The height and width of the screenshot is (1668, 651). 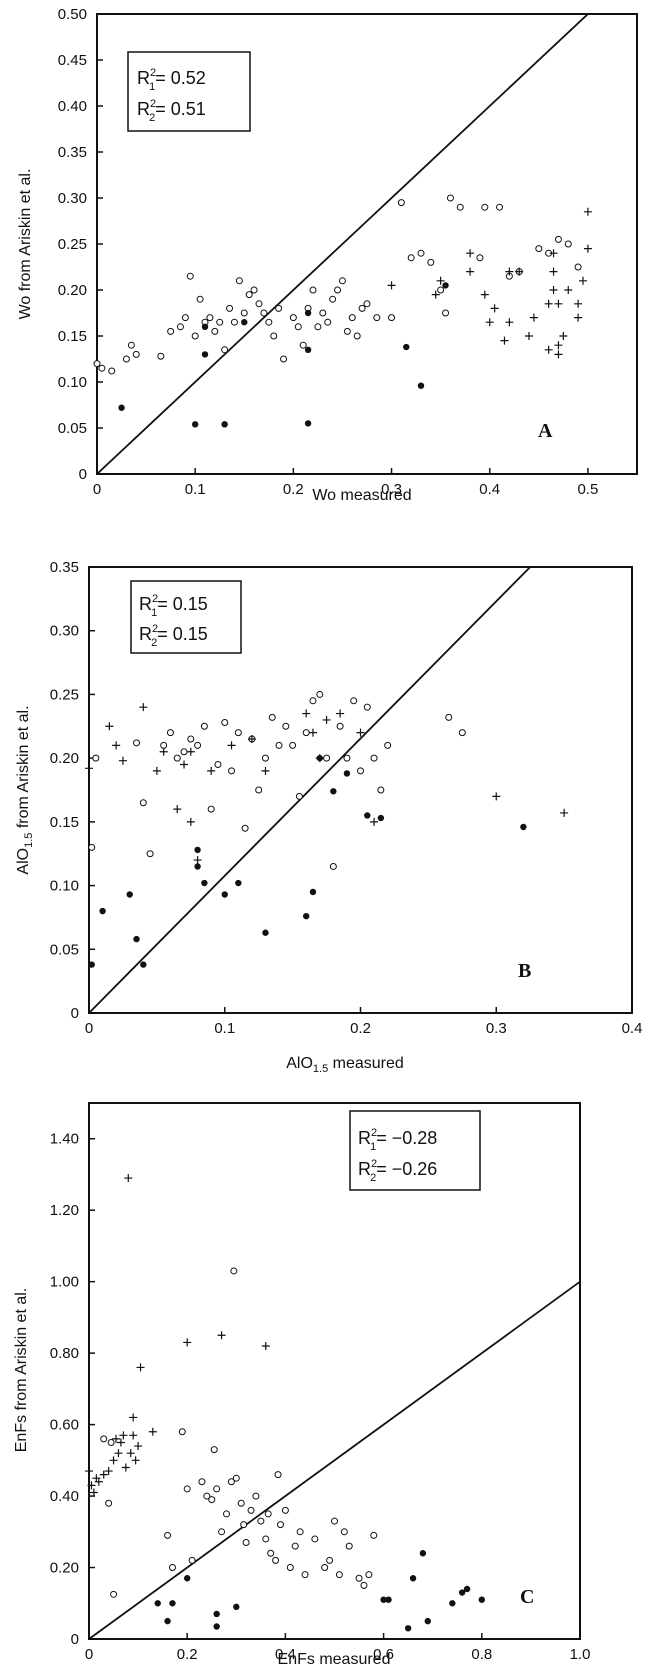 What do you see at coordinates (97, 489) in the screenshot?
I see `panel-a-x-tick-label: 0` at bounding box center [97, 489].